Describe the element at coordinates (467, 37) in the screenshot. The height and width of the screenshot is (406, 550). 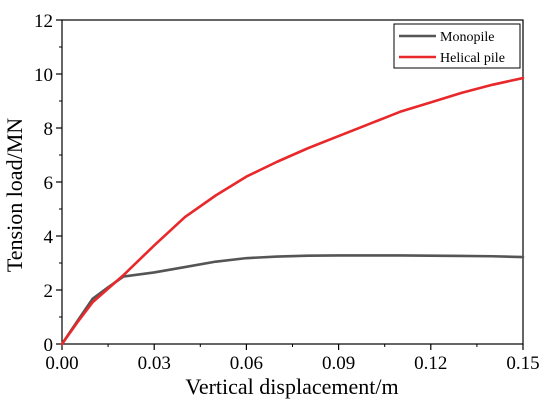
I see `legend-label-monopile: Monopile` at that location.